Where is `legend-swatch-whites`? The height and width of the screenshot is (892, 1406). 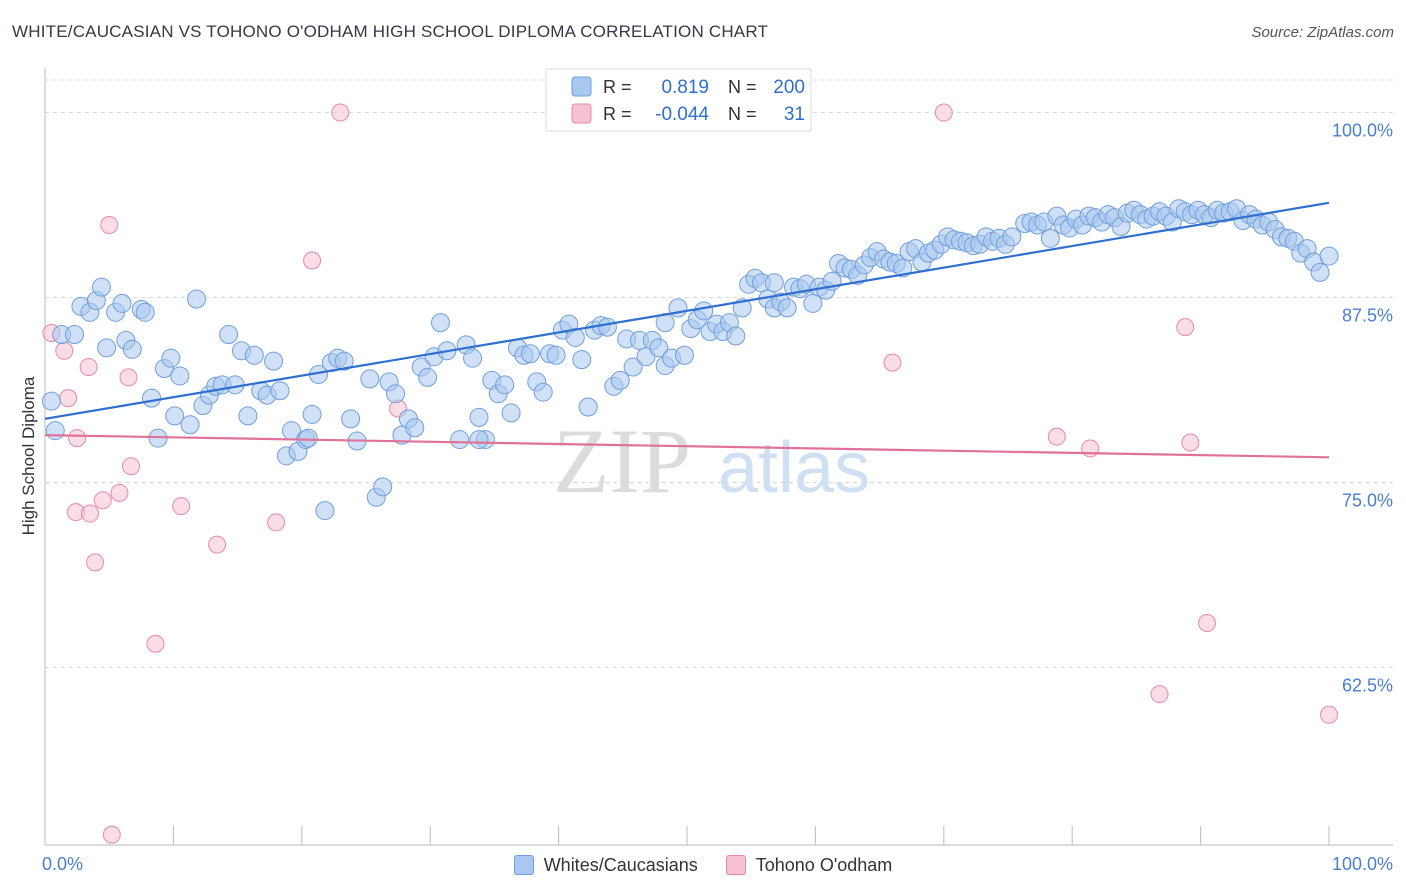
legend-swatch-whites is located at coordinates (523, 865).